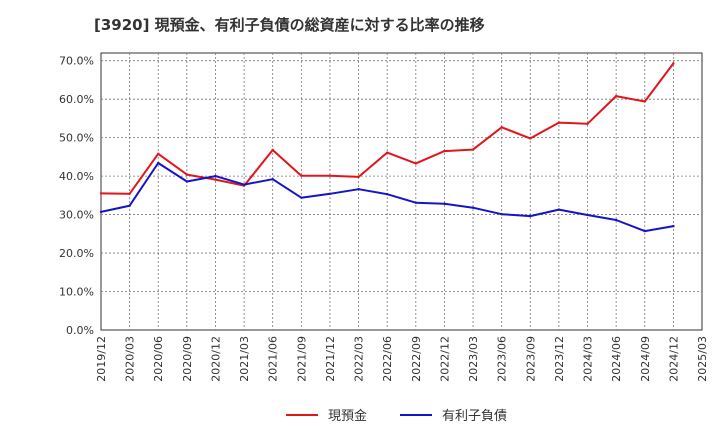 The width and height of the screenshot is (720, 440). What do you see at coordinates (215, 359) in the screenshot?
I see `x-tick-label: 2020/12` at bounding box center [215, 359].